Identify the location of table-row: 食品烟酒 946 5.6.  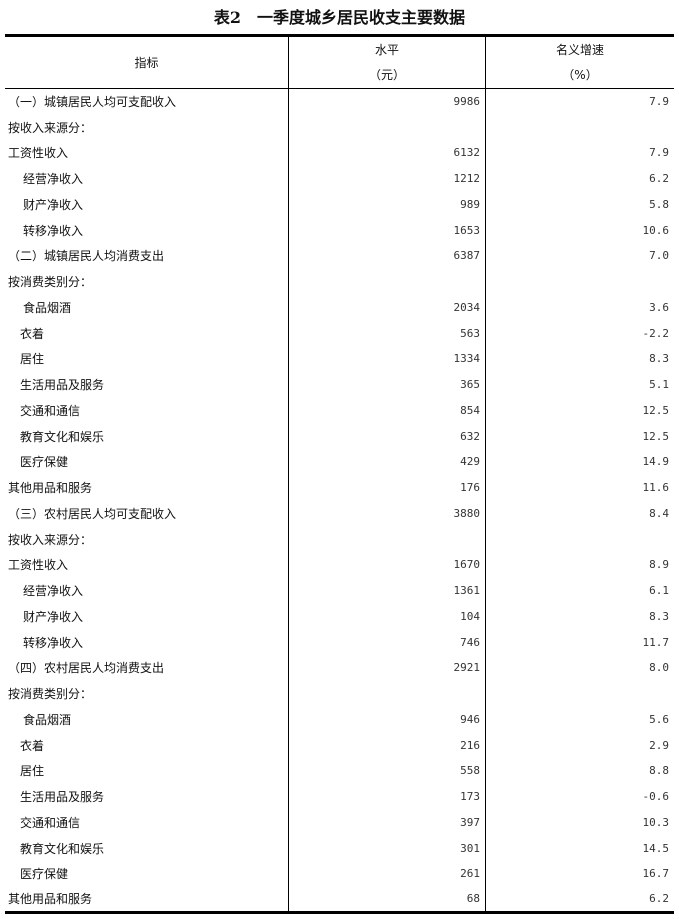
(339, 719).